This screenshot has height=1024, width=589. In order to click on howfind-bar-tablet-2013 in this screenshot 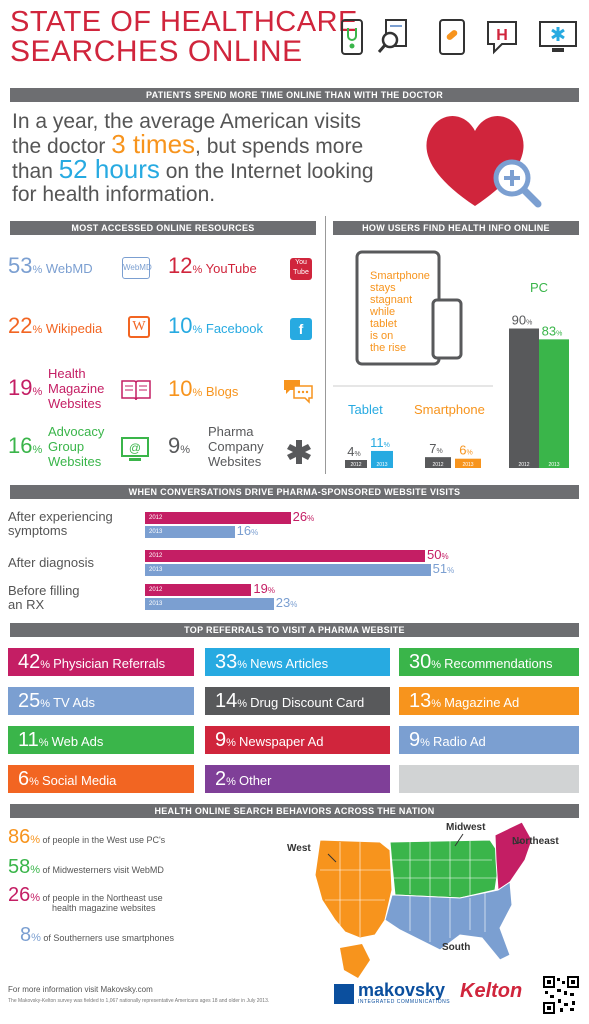, I will do `click(382, 459)`.